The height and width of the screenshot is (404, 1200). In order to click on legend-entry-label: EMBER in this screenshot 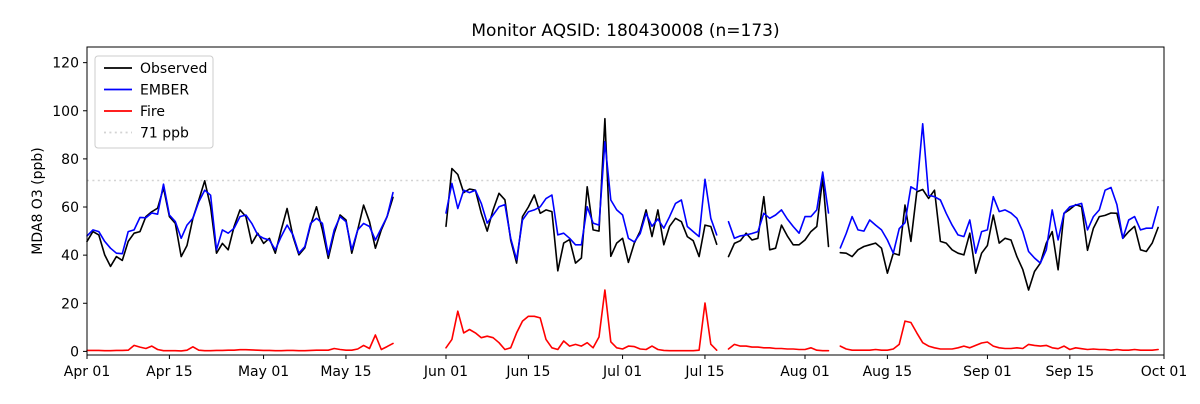, I will do `click(164, 91)`.